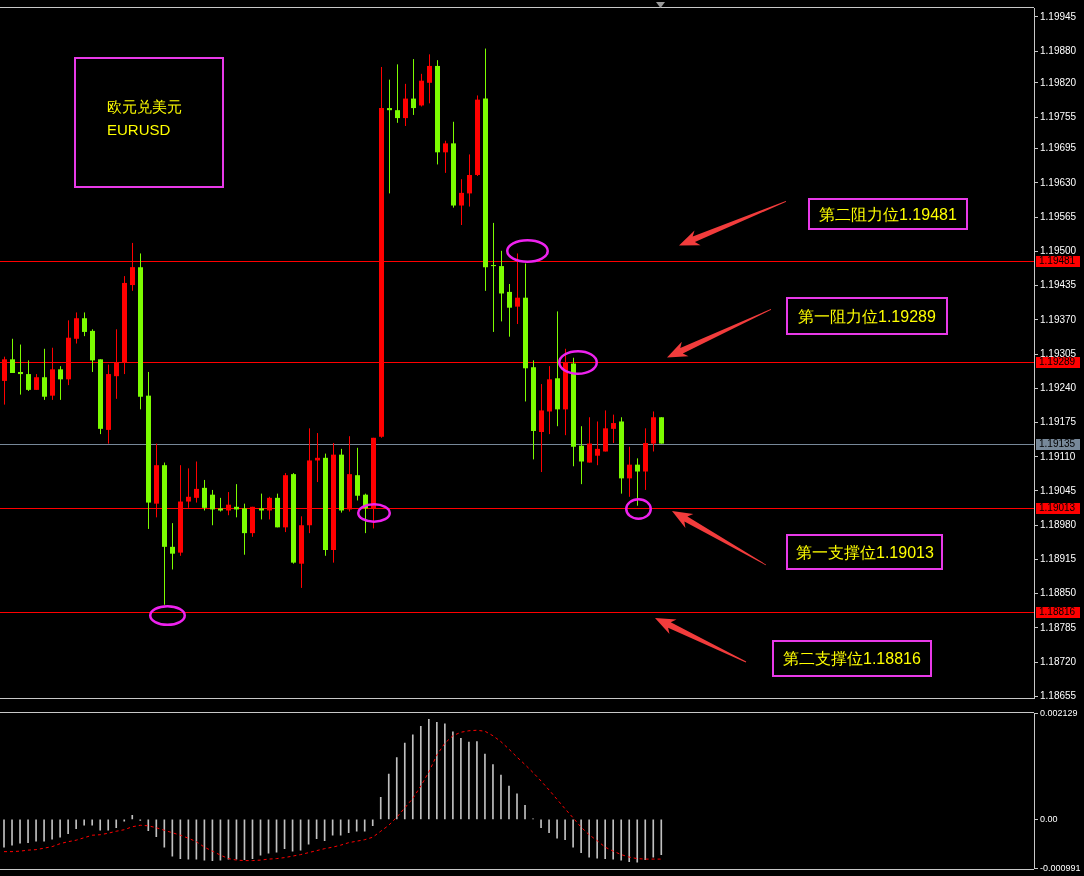 This screenshot has width=1084, height=876. I want to click on y-tick-label: 1.18655, so click(1058, 696).